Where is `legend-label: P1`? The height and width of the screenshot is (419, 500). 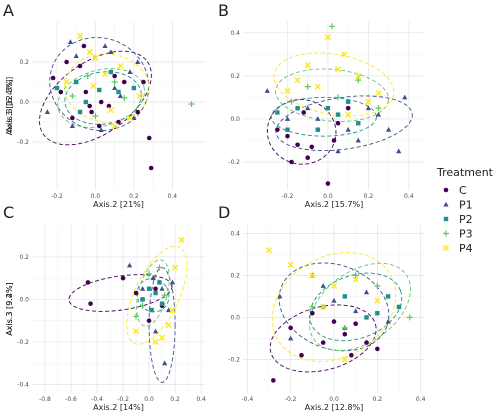
legend-label: P1 is located at coordinates (466, 205).